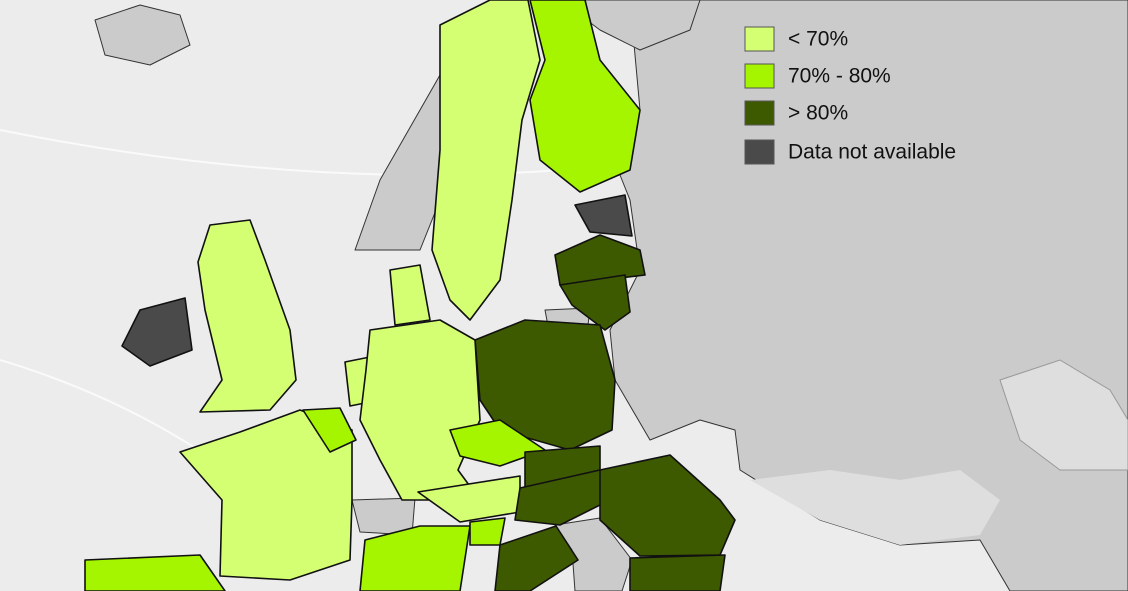 This screenshot has height=591, width=1128. I want to click on france, so click(266, 495).